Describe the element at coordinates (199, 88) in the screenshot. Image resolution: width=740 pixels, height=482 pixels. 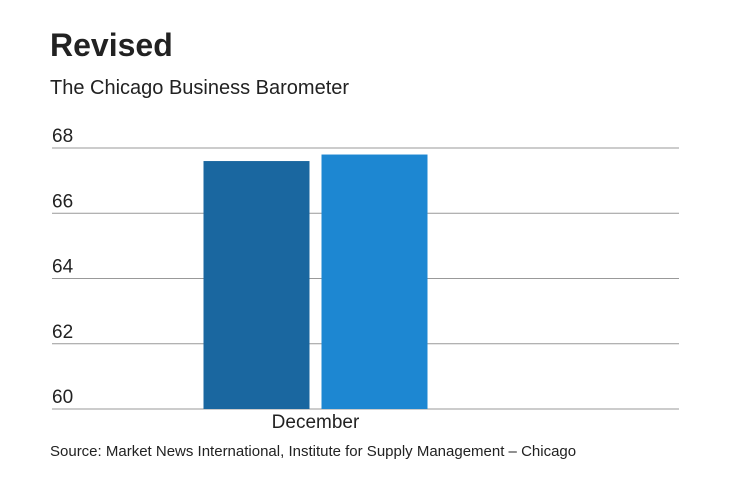
I see `chart-subtitle: The Chicago Business Barometer` at that location.